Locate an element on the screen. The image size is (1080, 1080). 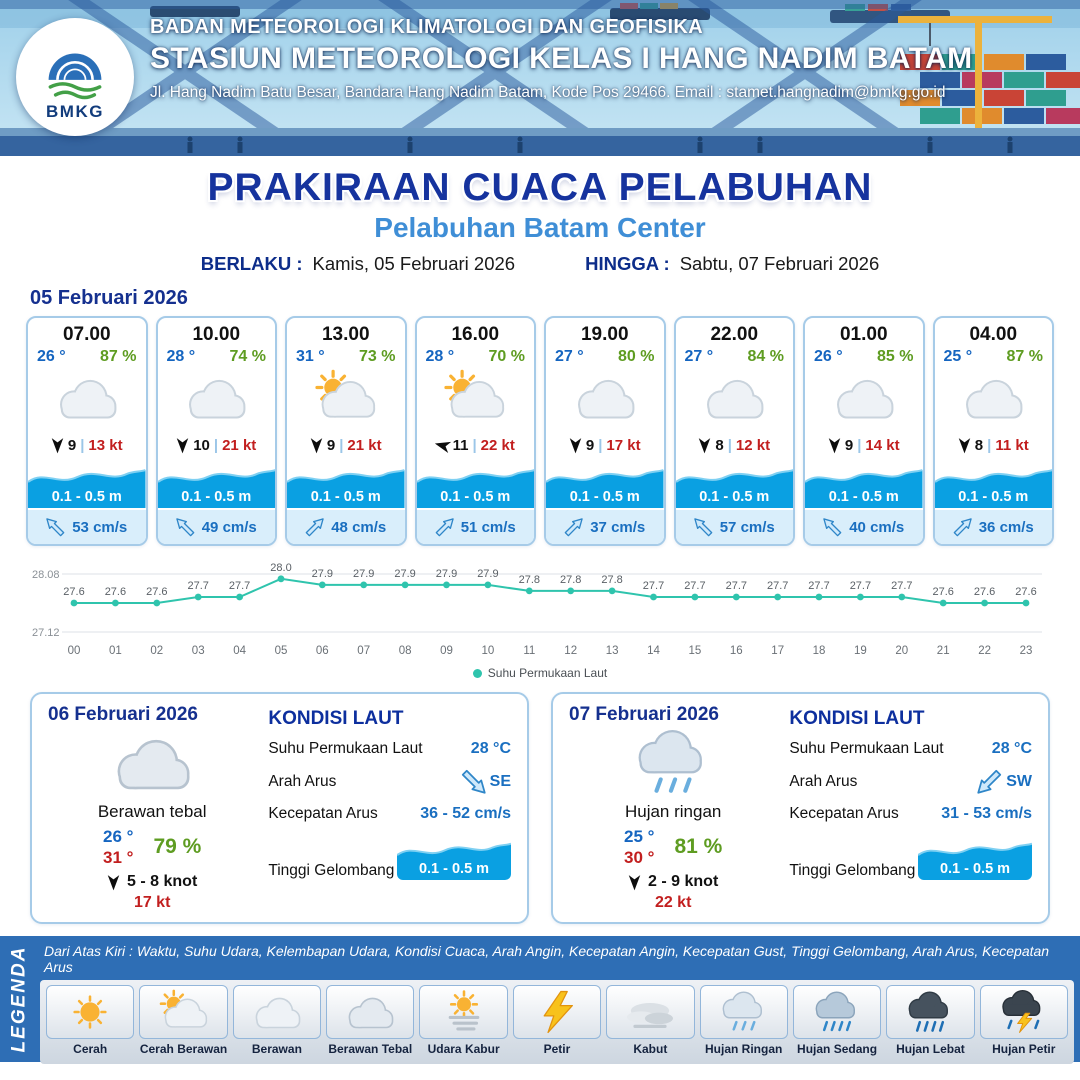
svg-text: 05 is located at coordinates (281, 651).